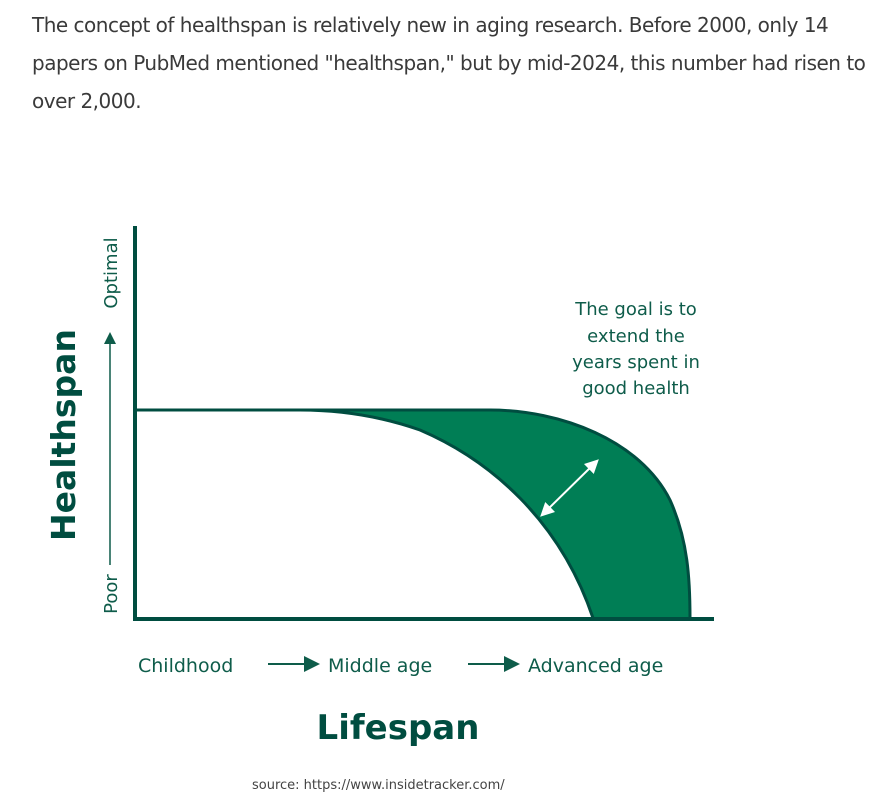  I want to click on y-high-label: Optimal, so click(111, 272).